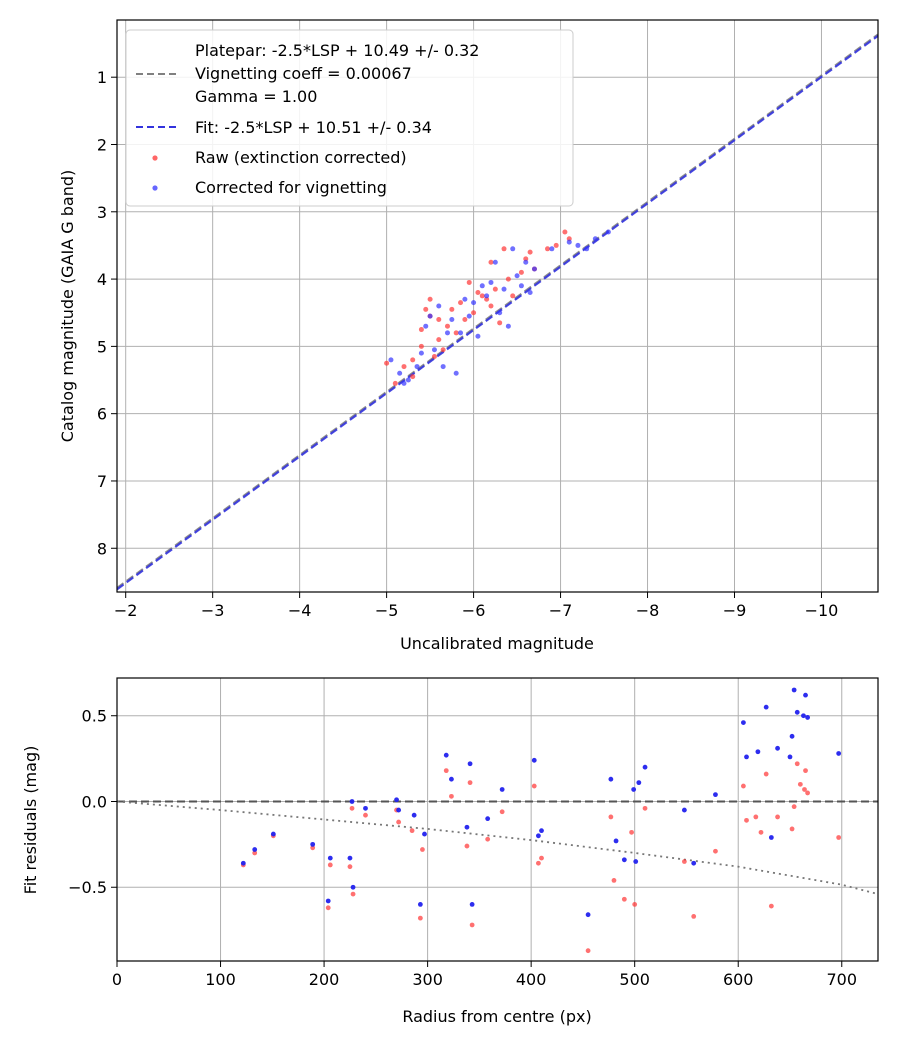  What do you see at coordinates (102, 212) in the screenshot?
I see `y-tick-label: 3` at bounding box center [102, 212].